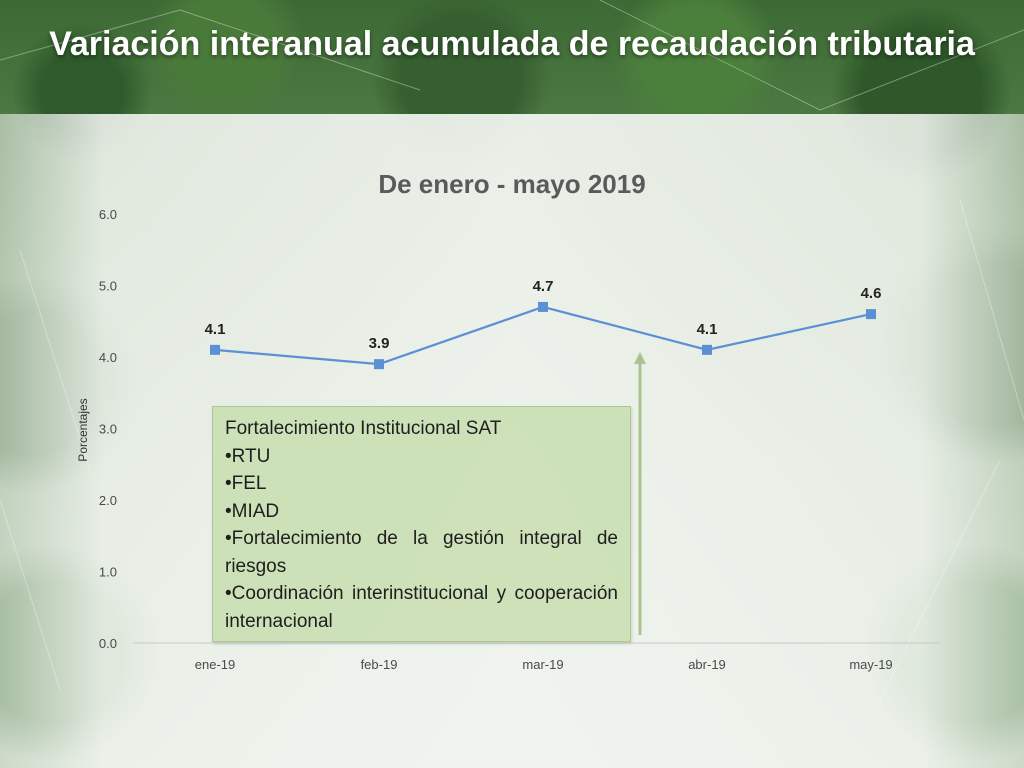 The height and width of the screenshot is (768, 1024). I want to click on x-tick-label: mar-19, so click(542, 664).